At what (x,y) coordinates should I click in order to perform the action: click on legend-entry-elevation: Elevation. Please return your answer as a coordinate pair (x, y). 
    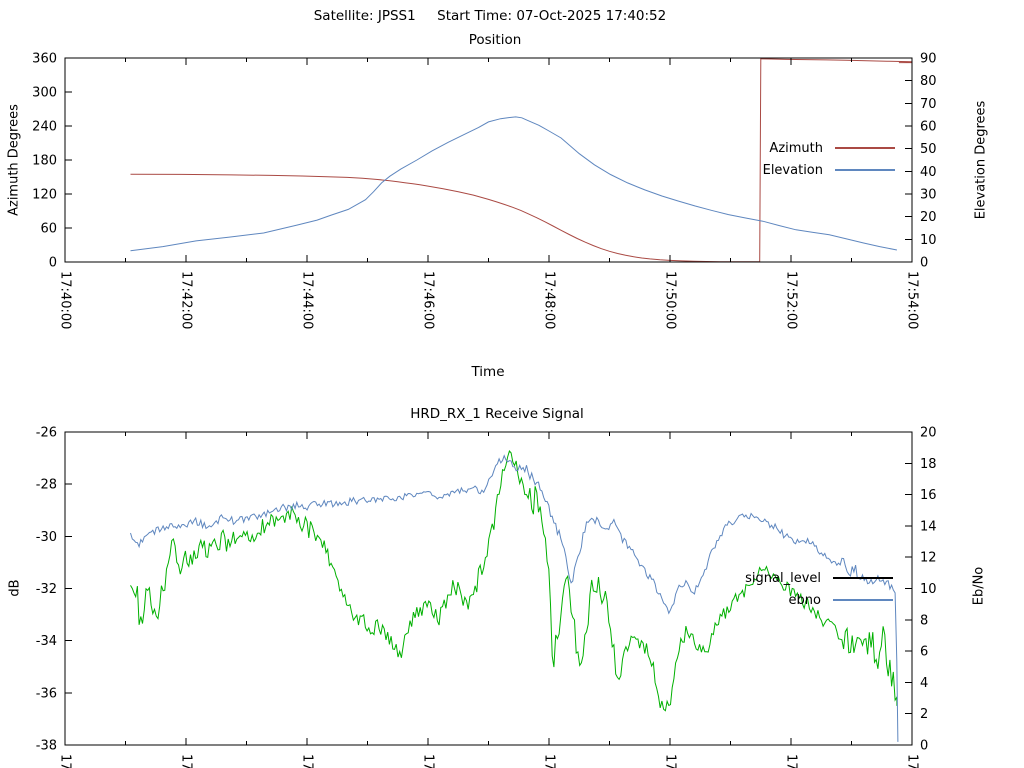
    Looking at the image, I should click on (829, 170).